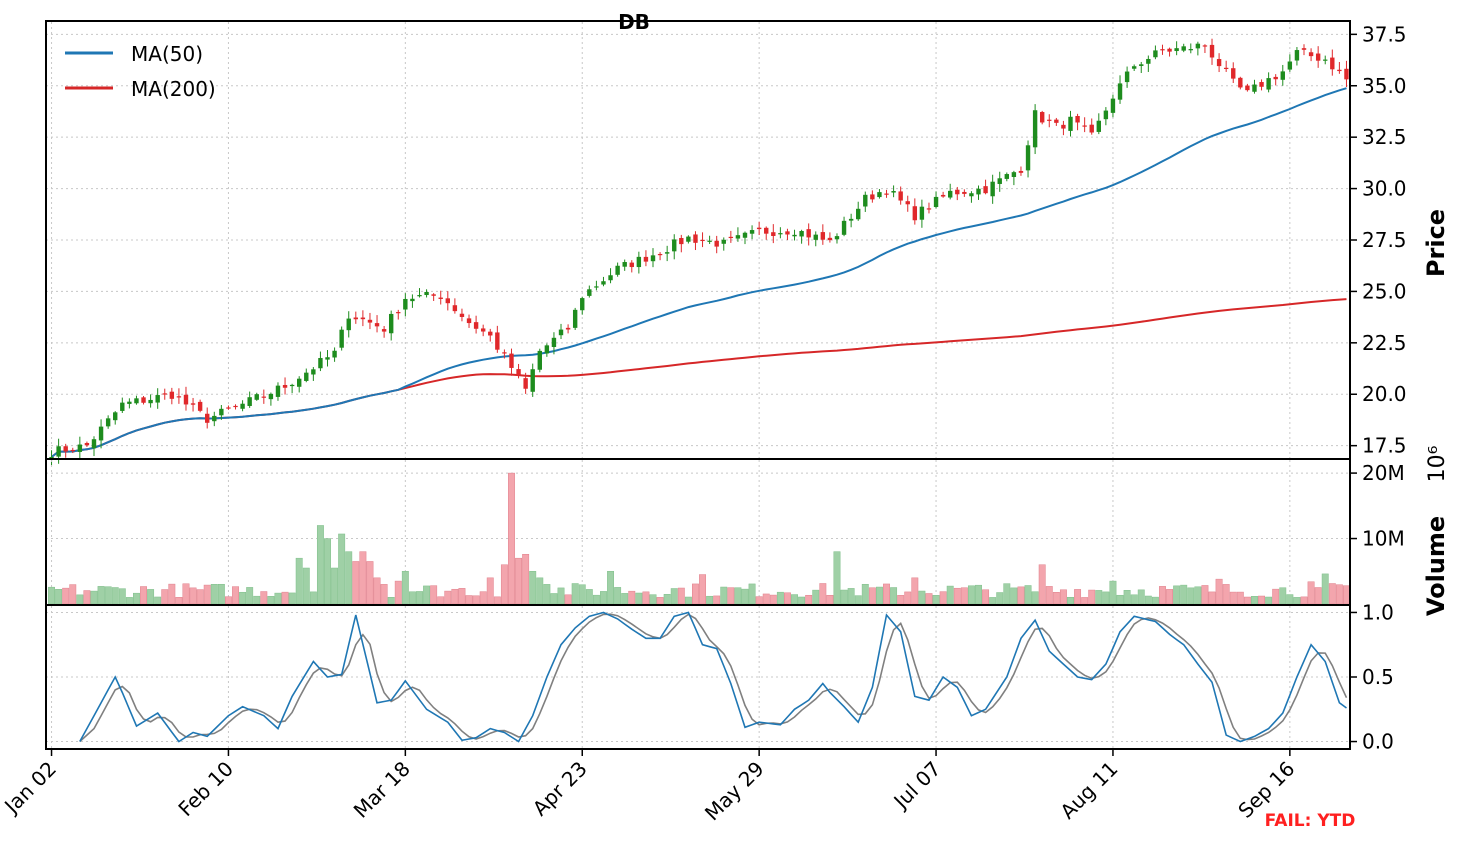  I want to click on price-tick-label: 32.5, so click(1384, 137).